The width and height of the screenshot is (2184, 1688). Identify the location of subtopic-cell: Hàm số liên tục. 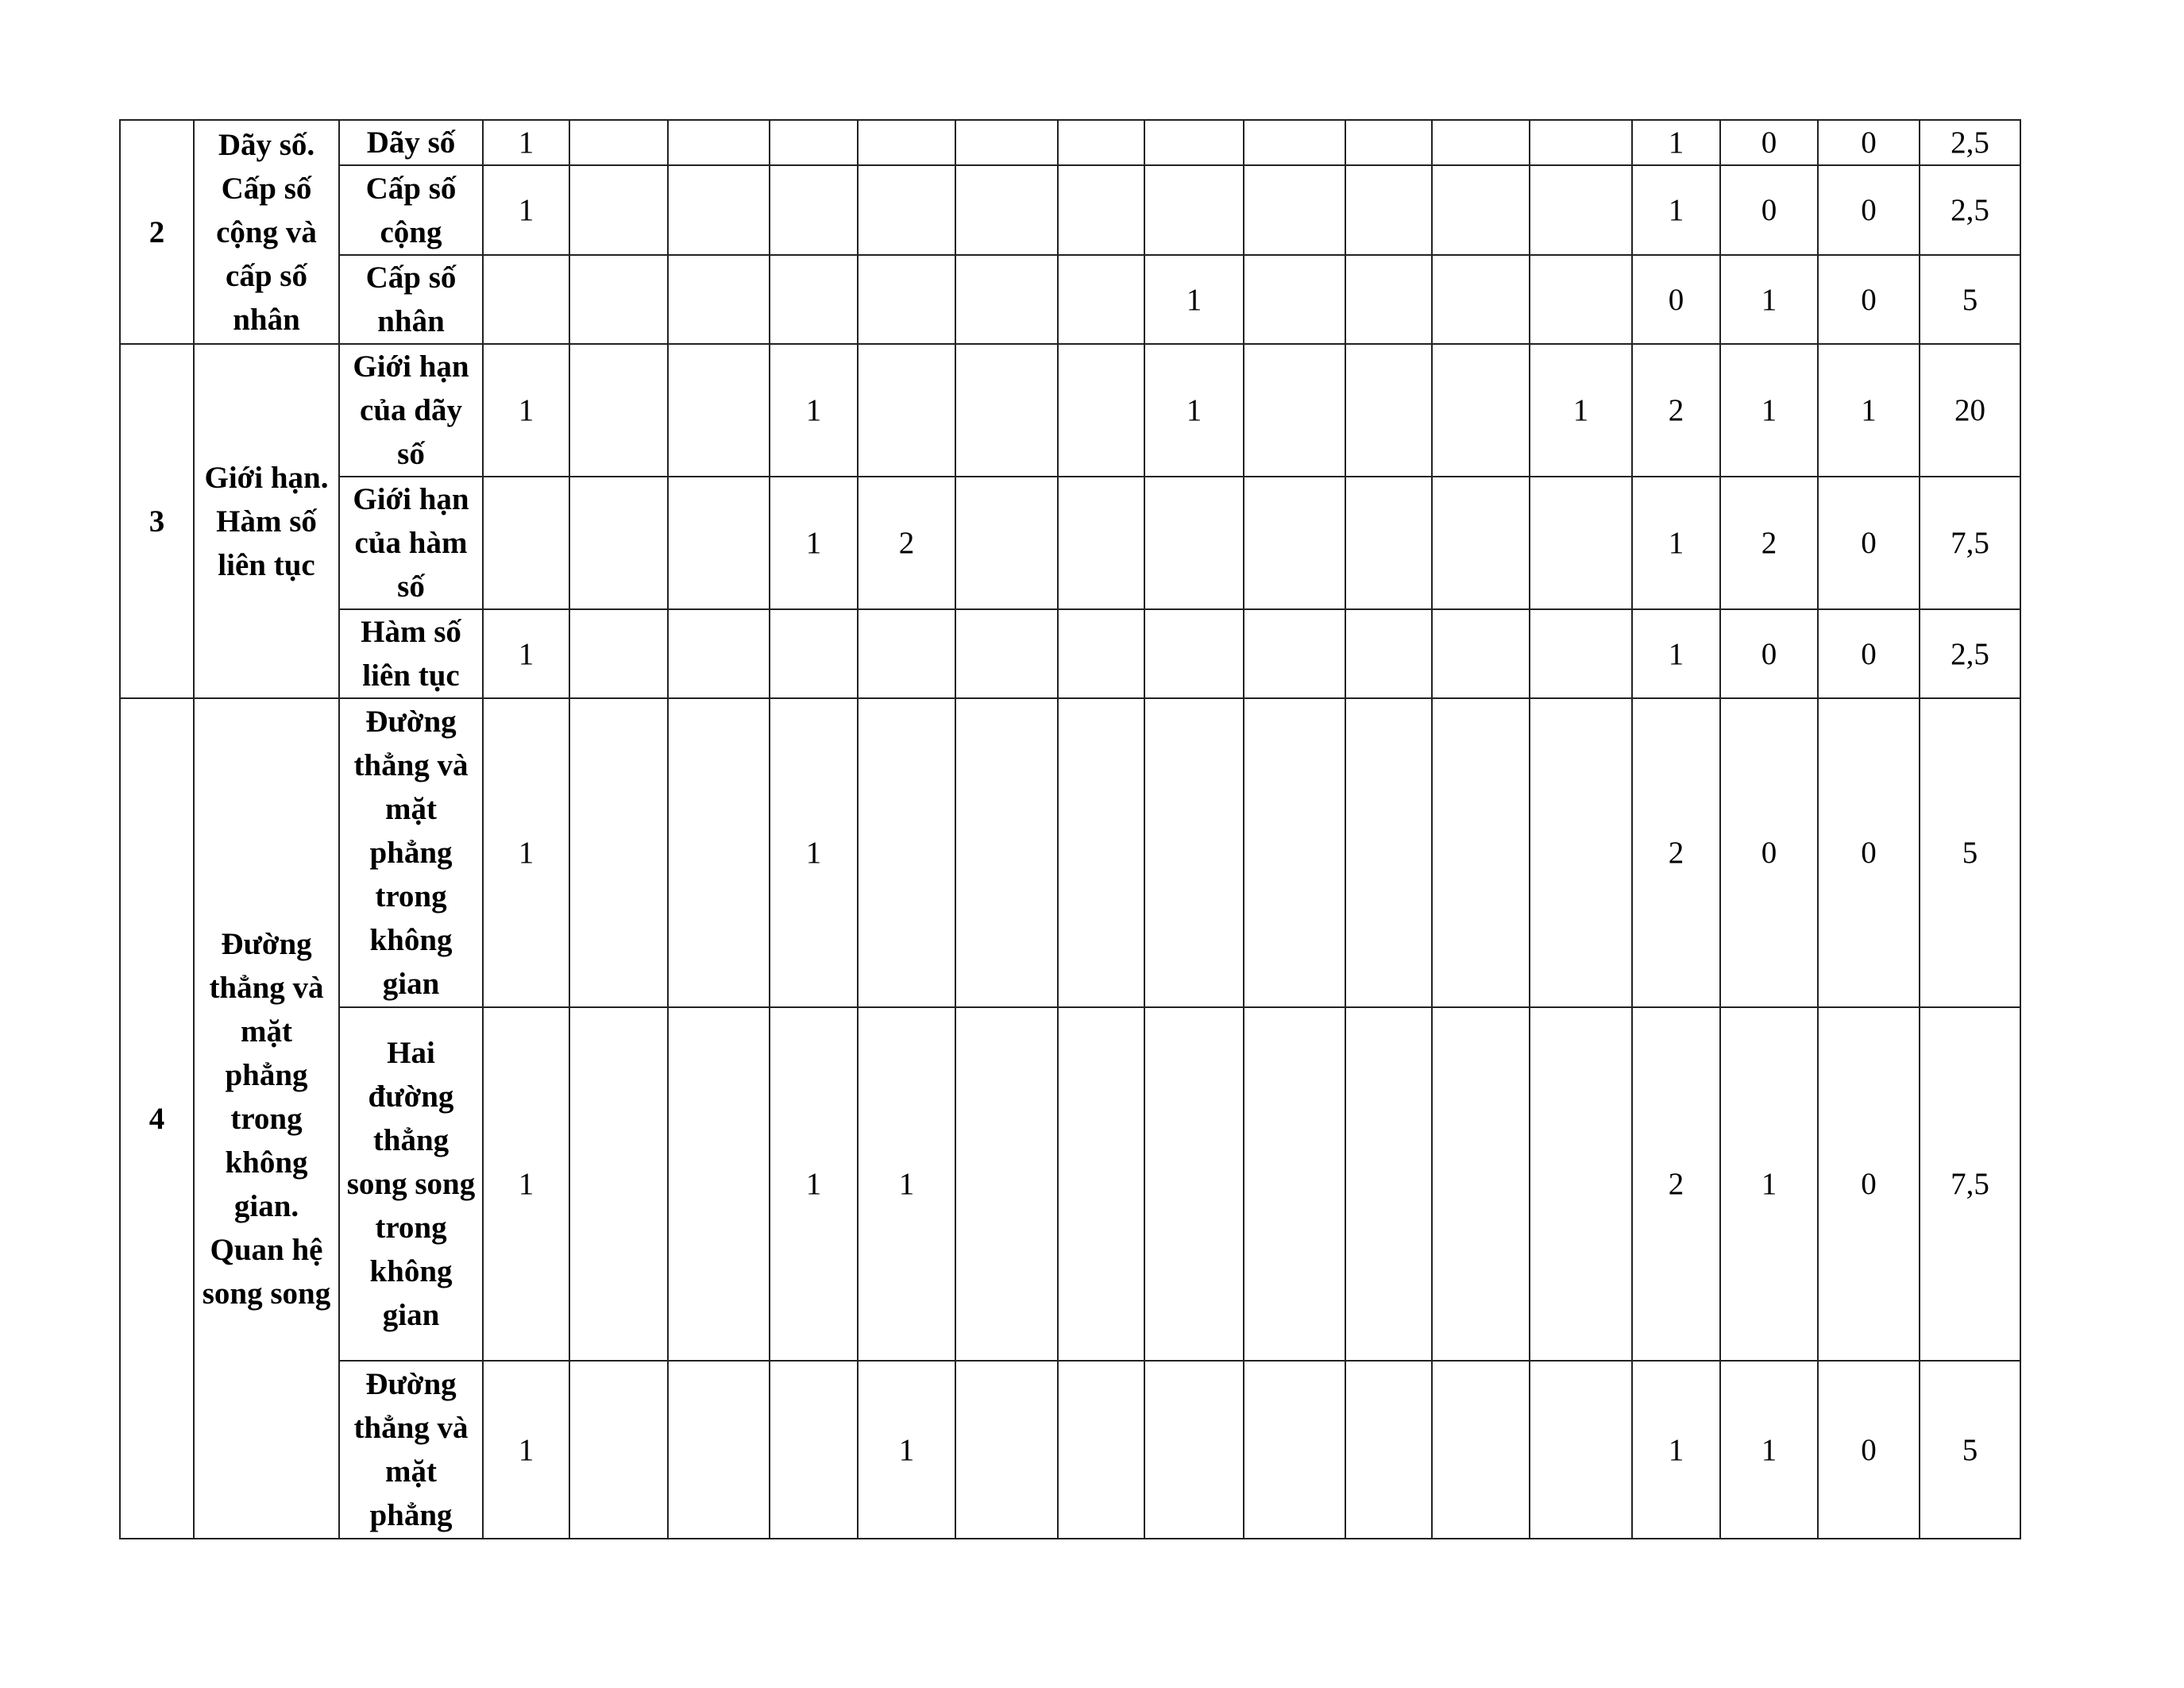
(411, 654).